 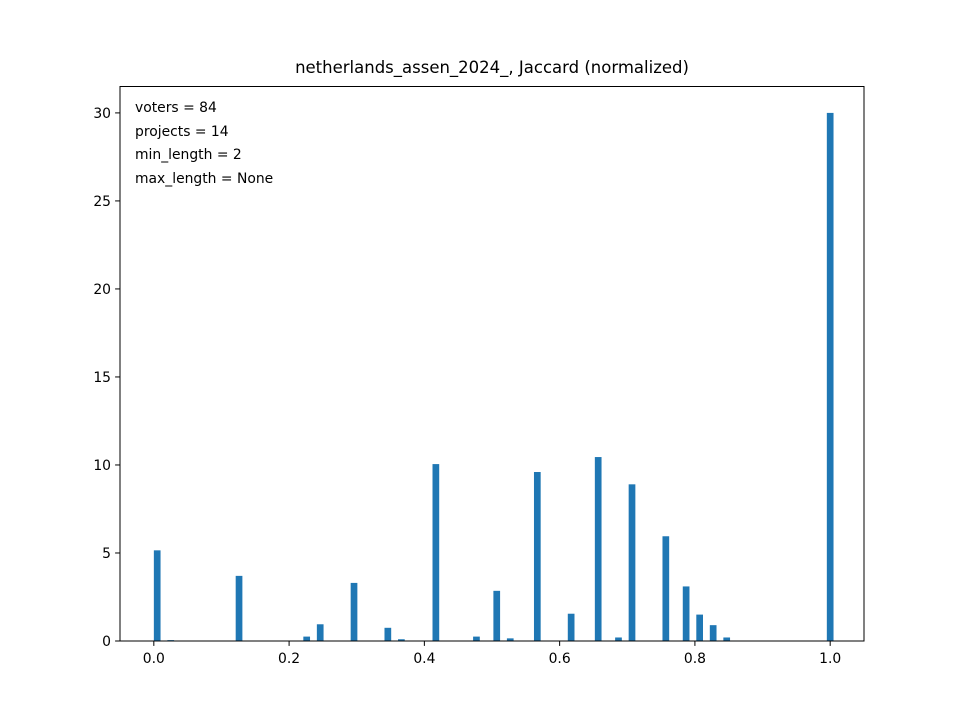 I want to click on x-tick-label: 0.8, so click(x=695, y=659).